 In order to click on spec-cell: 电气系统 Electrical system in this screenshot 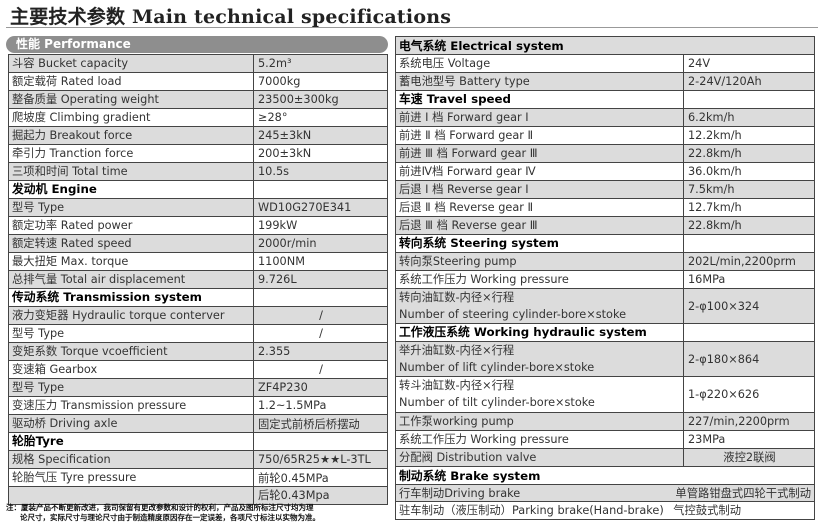, I will do `click(605, 45)`.